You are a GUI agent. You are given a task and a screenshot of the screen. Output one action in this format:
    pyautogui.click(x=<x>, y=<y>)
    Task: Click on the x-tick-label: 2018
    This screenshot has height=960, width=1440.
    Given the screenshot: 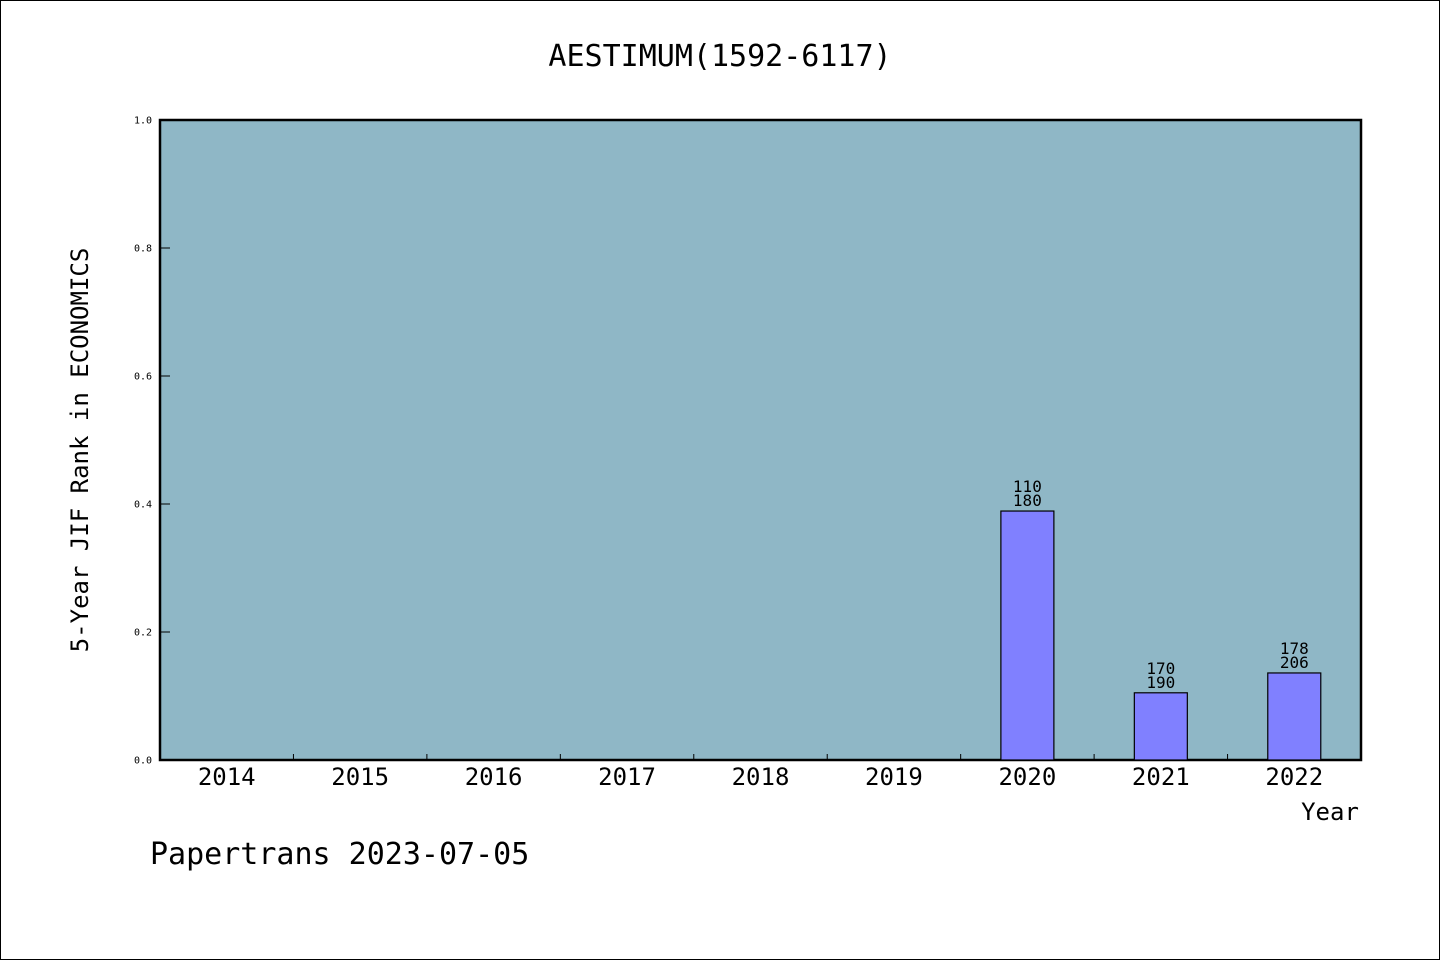 What is the action you would take?
    pyautogui.click(x=761, y=777)
    